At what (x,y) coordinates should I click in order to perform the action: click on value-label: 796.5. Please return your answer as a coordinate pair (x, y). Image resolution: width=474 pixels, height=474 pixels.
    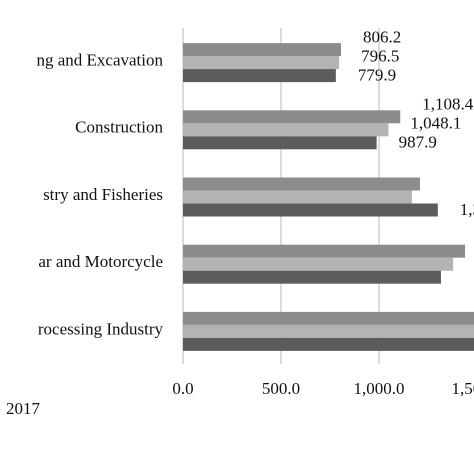
    Looking at the image, I should click on (380, 56).